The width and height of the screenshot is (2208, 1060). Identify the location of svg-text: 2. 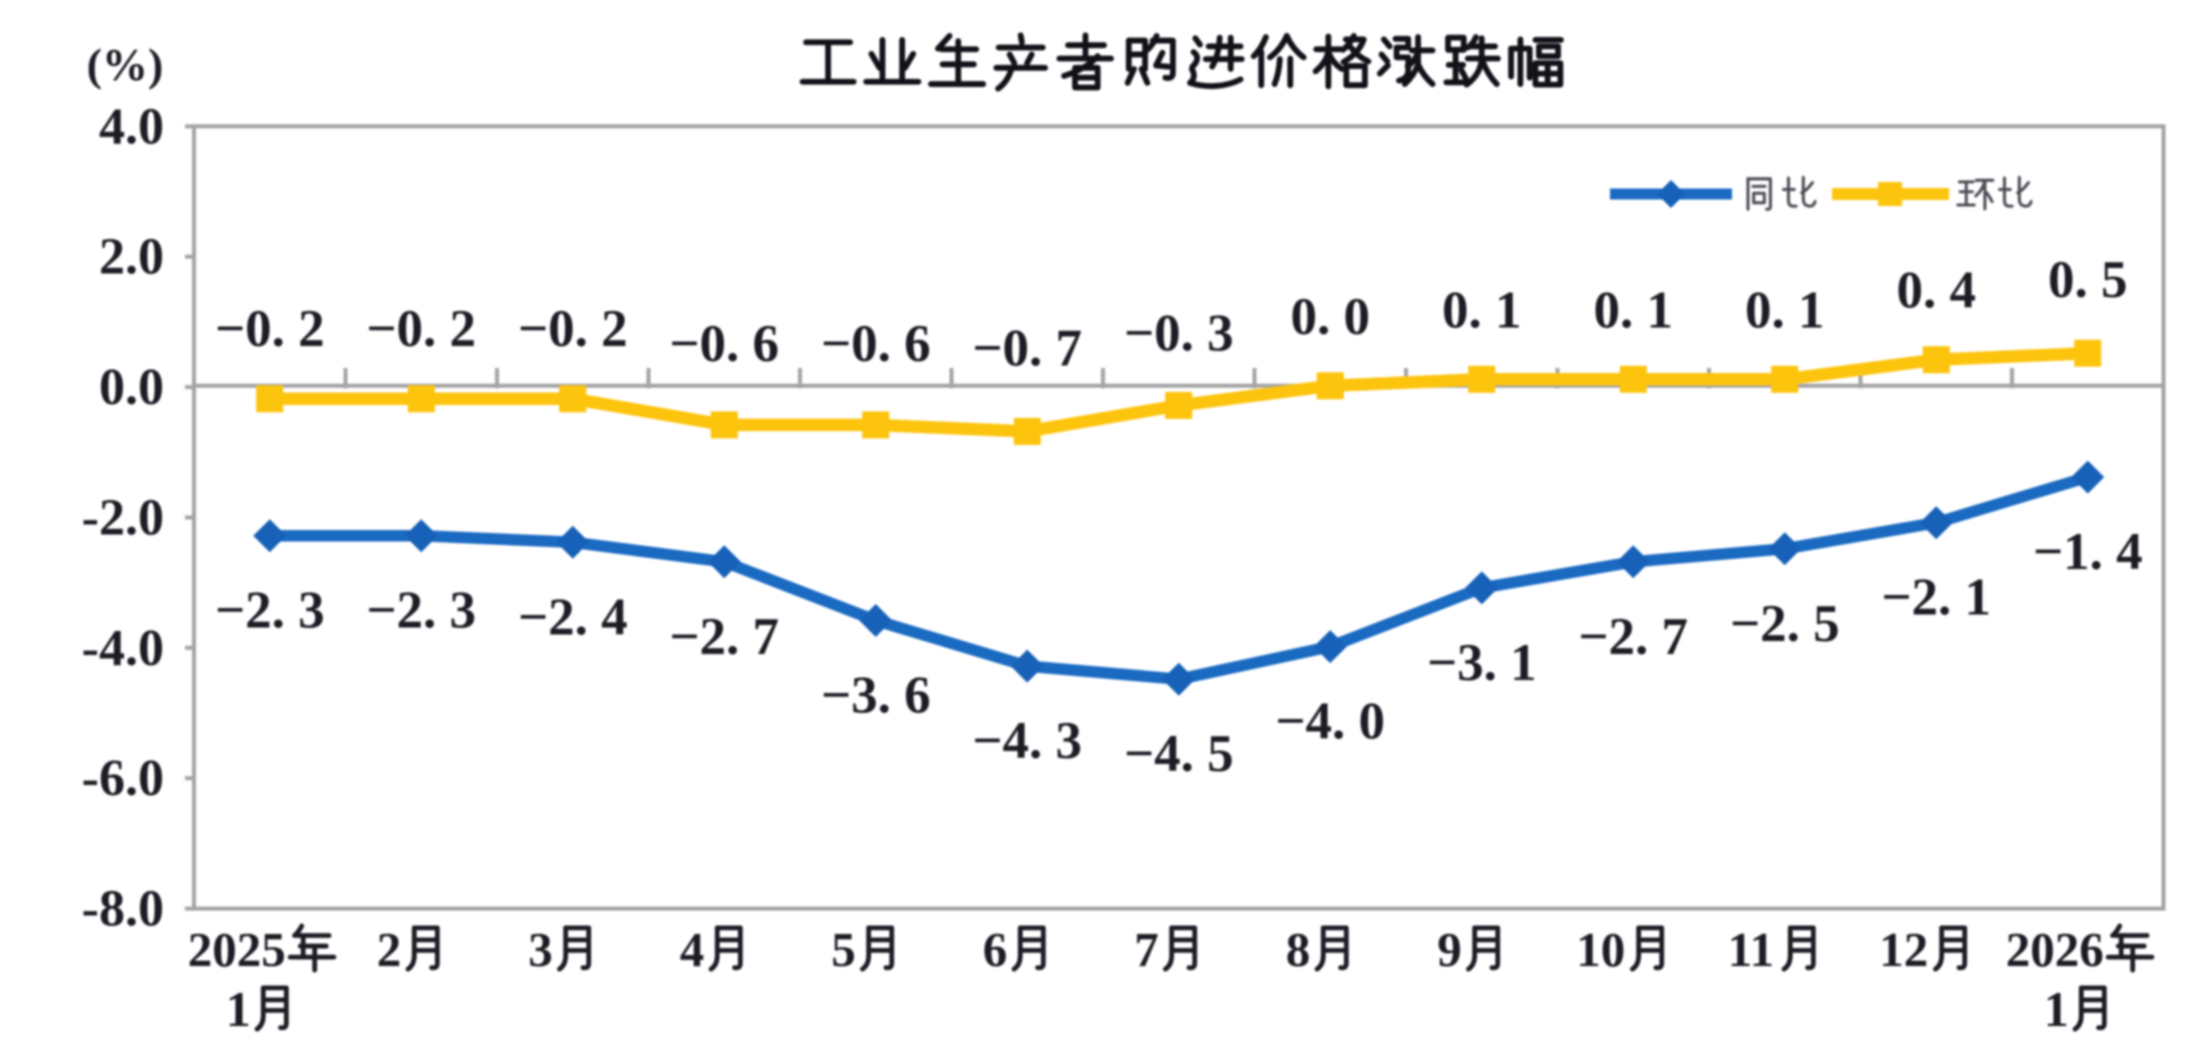
(389, 949).